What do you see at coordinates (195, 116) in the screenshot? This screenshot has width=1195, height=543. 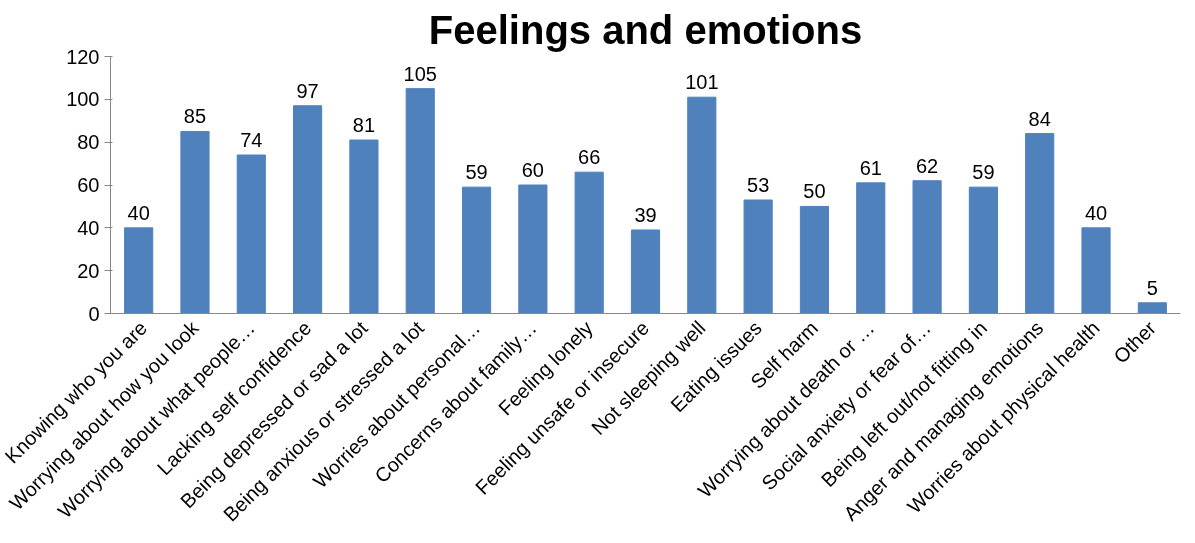 I see `data-label: 85` at bounding box center [195, 116].